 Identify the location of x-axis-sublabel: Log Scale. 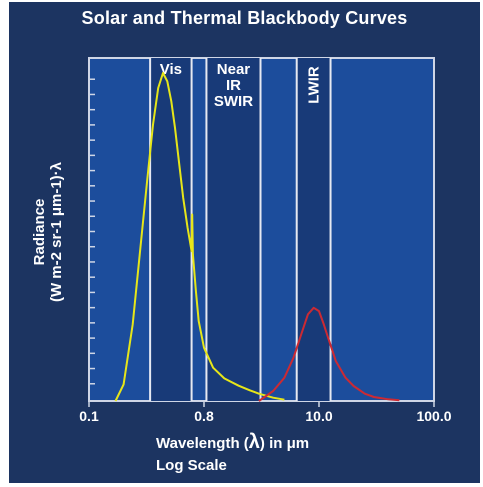
(191, 465).